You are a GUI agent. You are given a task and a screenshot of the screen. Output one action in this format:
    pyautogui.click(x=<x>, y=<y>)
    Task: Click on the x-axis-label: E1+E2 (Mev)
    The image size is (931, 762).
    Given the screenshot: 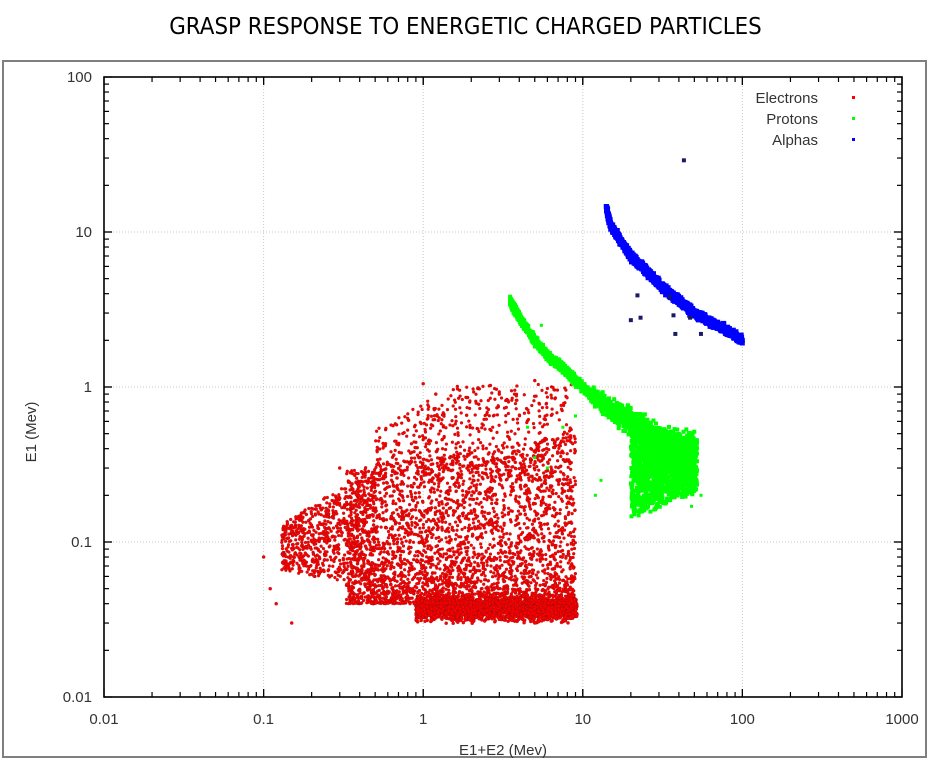 What is the action you would take?
    pyautogui.click(x=503, y=750)
    